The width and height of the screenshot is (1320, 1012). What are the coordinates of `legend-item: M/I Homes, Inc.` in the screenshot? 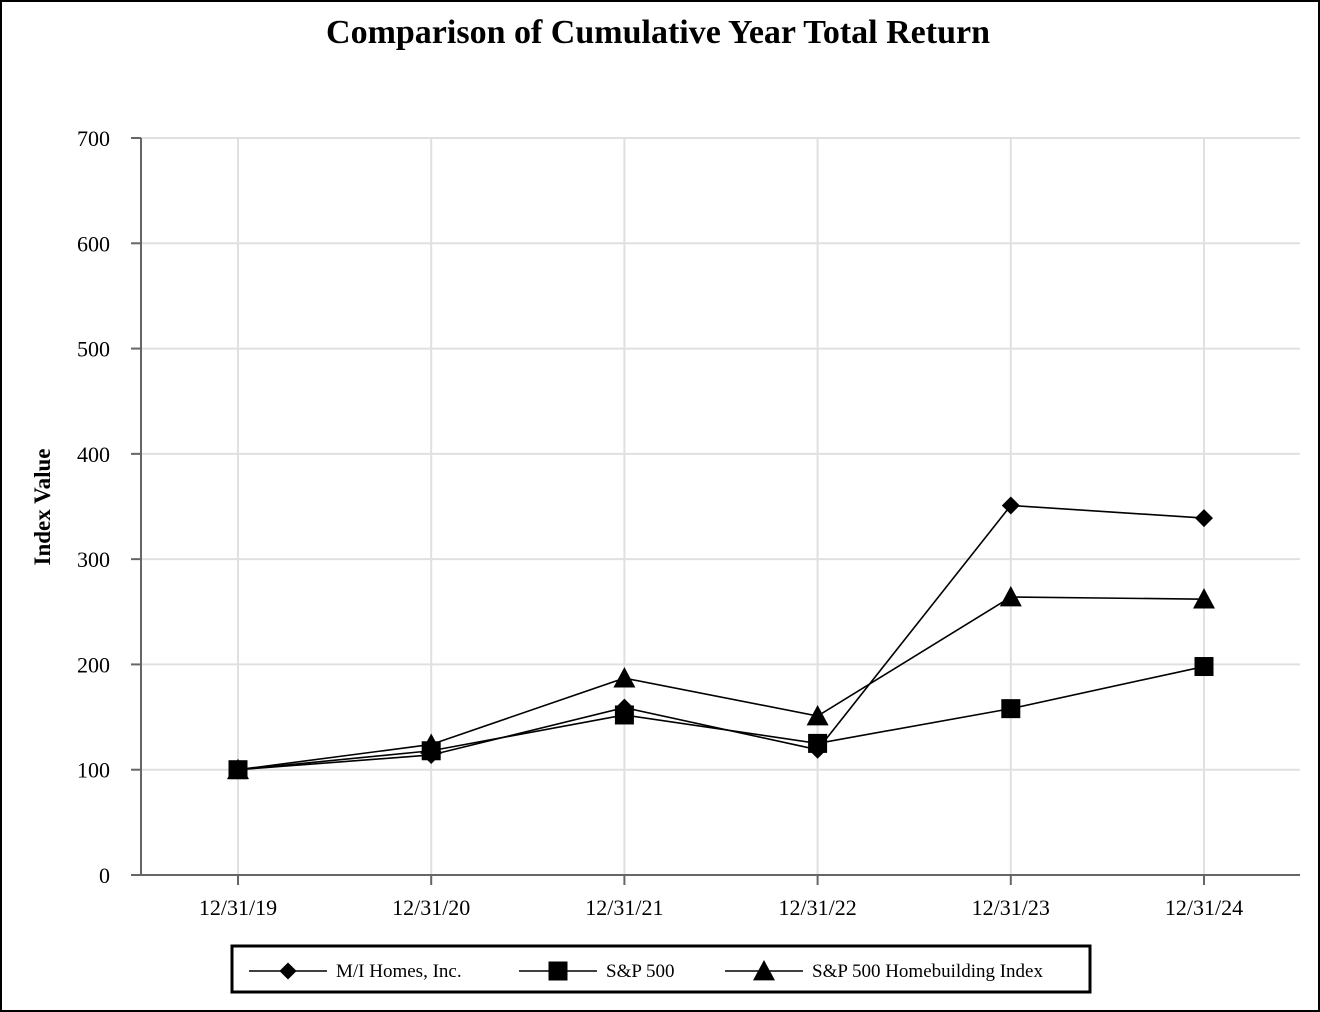 It's located at (355, 971).